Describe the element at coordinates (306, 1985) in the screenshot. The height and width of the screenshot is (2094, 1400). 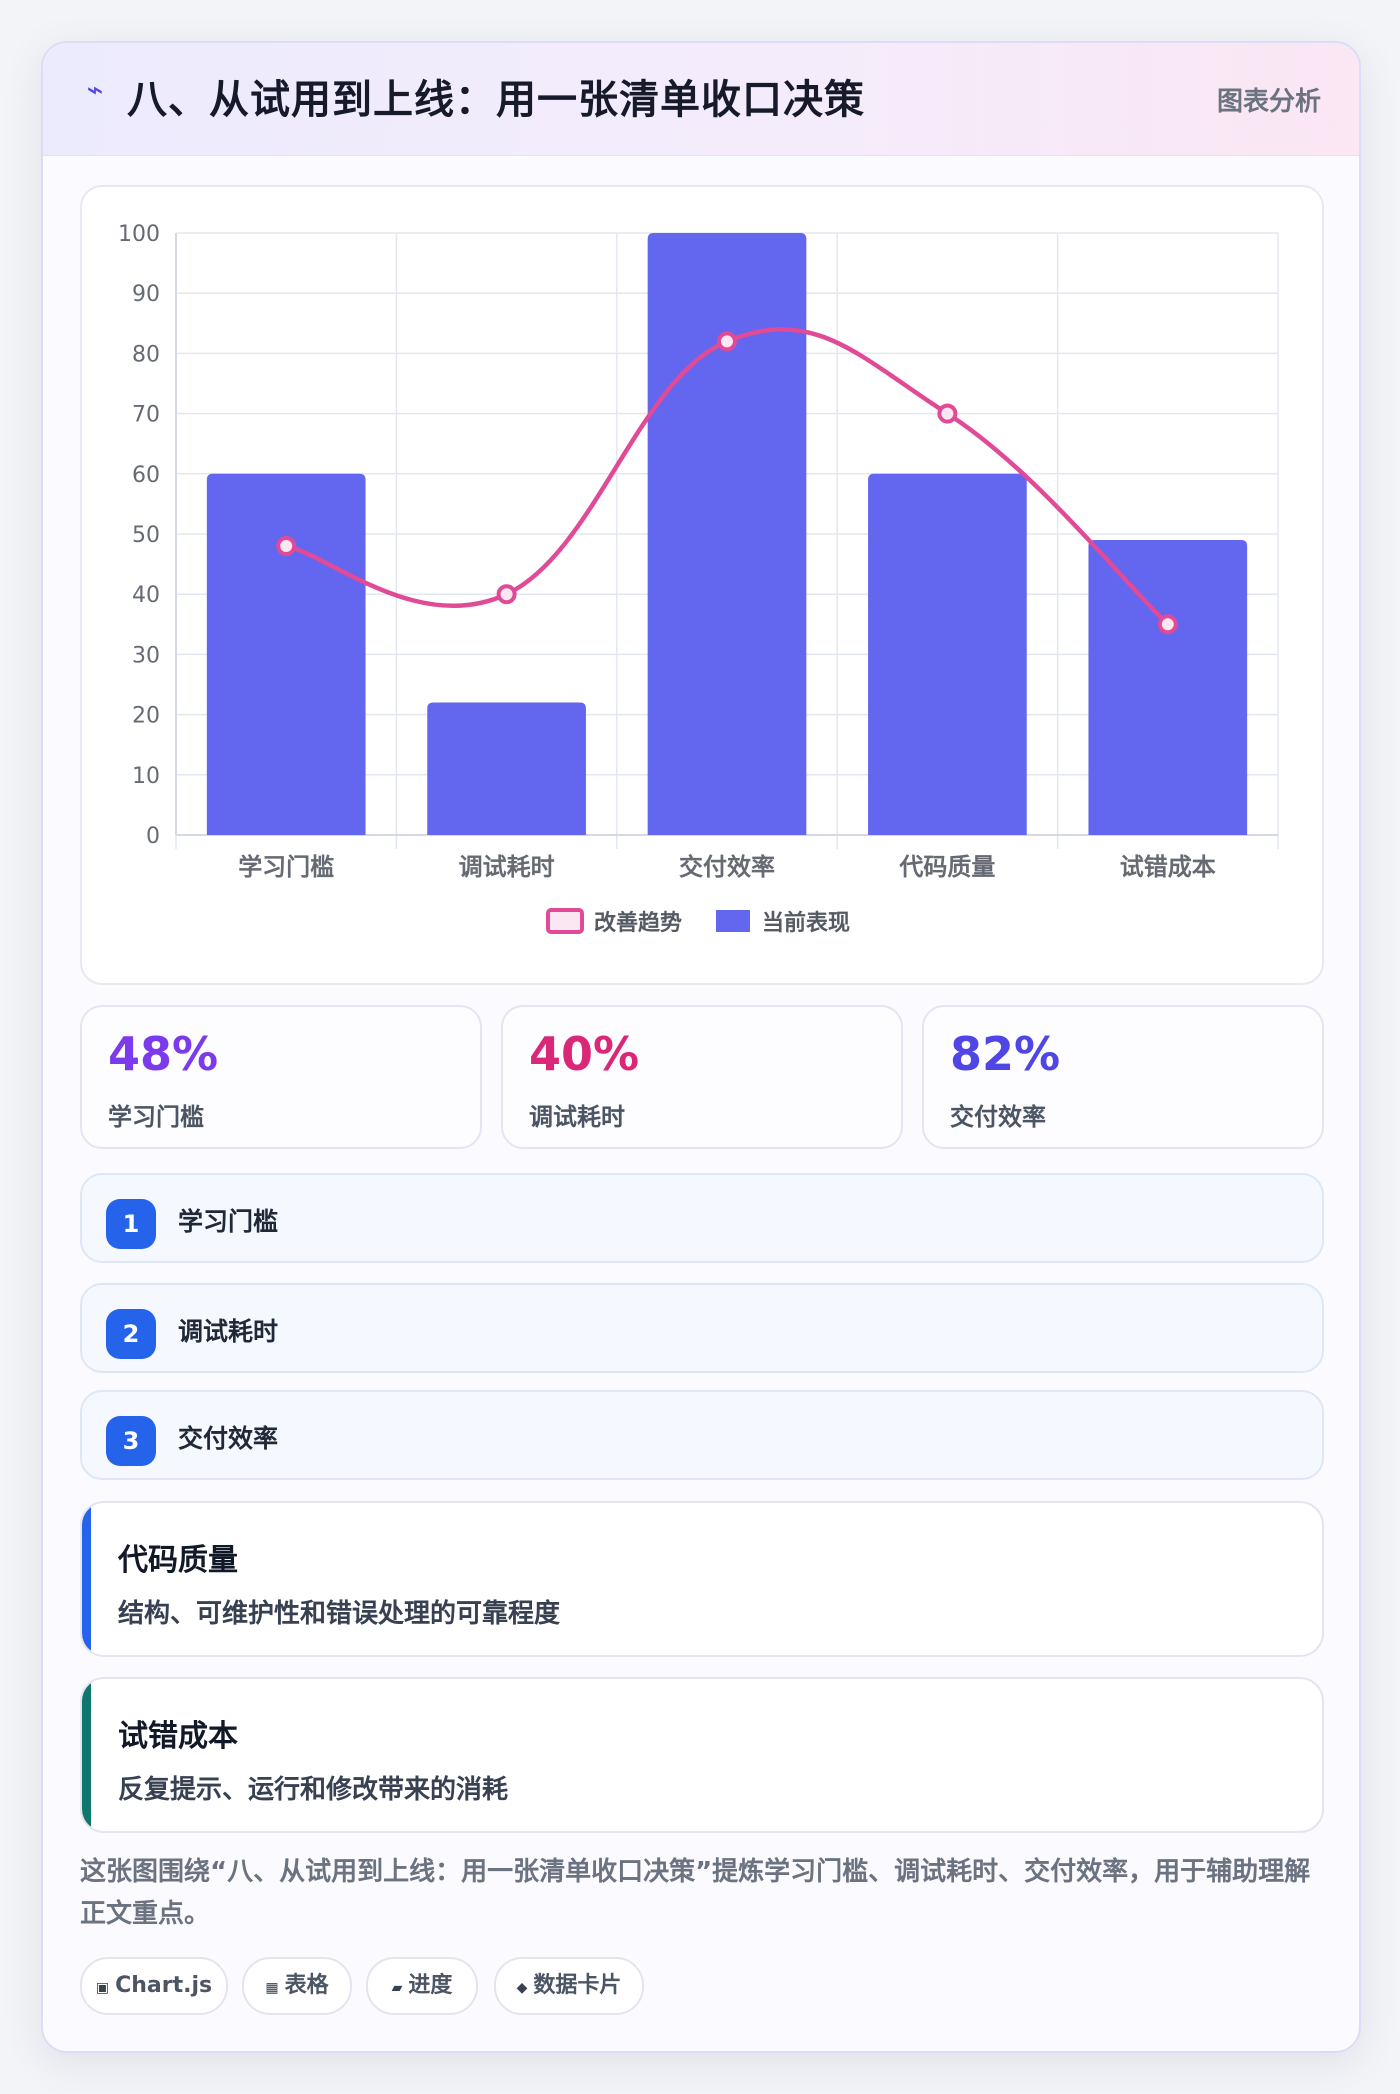
I see `tag-label: 表格` at that location.